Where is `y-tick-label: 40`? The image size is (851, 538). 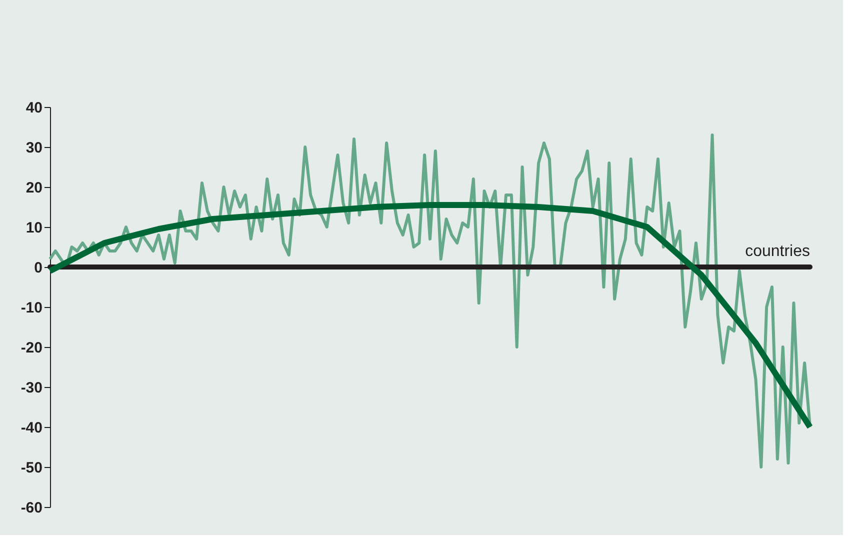
y-tick-label: 40 is located at coordinates (34, 108).